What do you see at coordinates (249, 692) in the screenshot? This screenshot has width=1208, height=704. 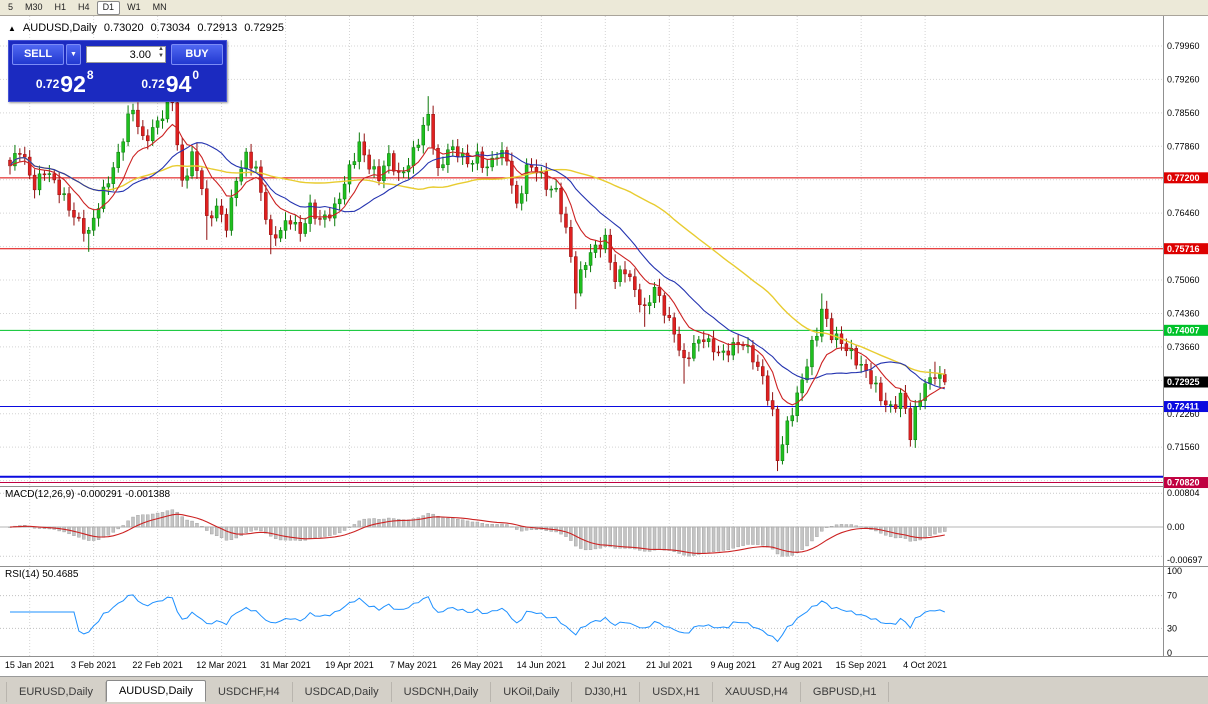 I see `tab-usdchf-h4: USDCHF,H4` at bounding box center [249, 692].